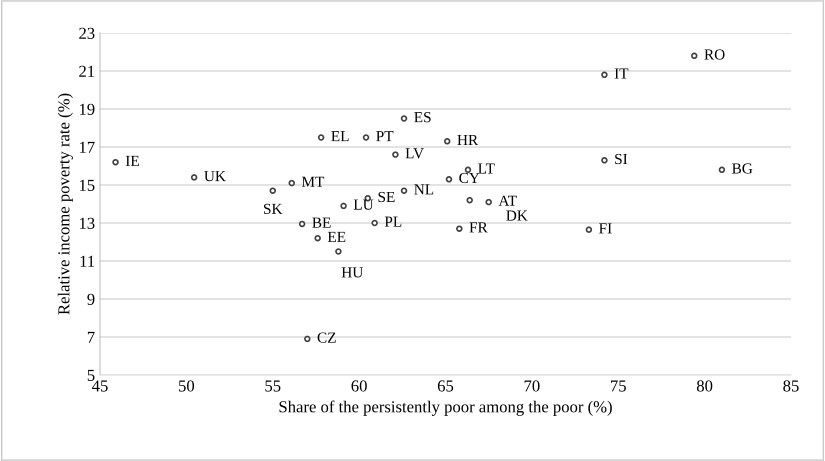 This screenshot has height=461, width=825. I want to click on y-tick-label: 19, so click(87, 109).